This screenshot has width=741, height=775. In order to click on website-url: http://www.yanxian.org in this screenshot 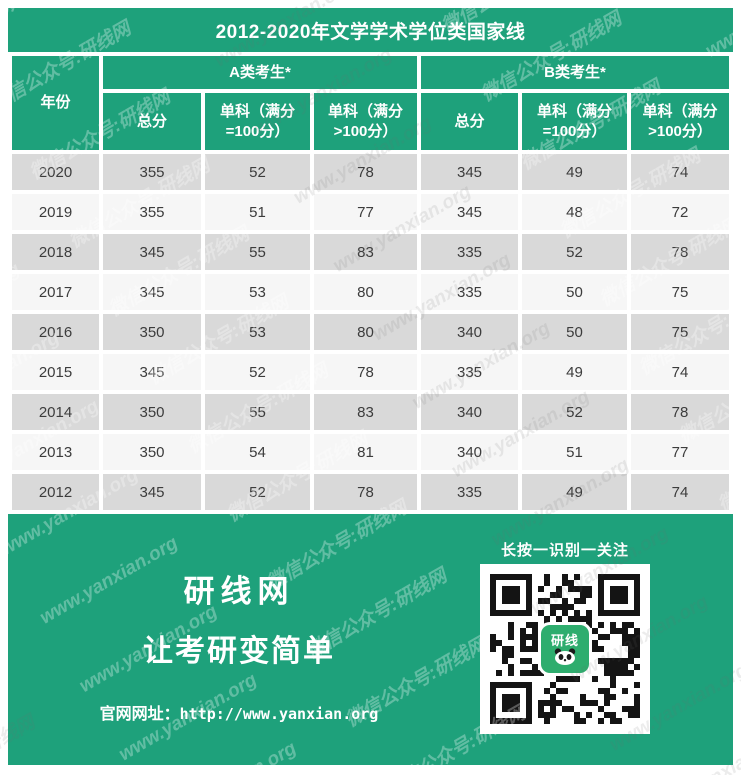, I will do `click(279, 714)`.